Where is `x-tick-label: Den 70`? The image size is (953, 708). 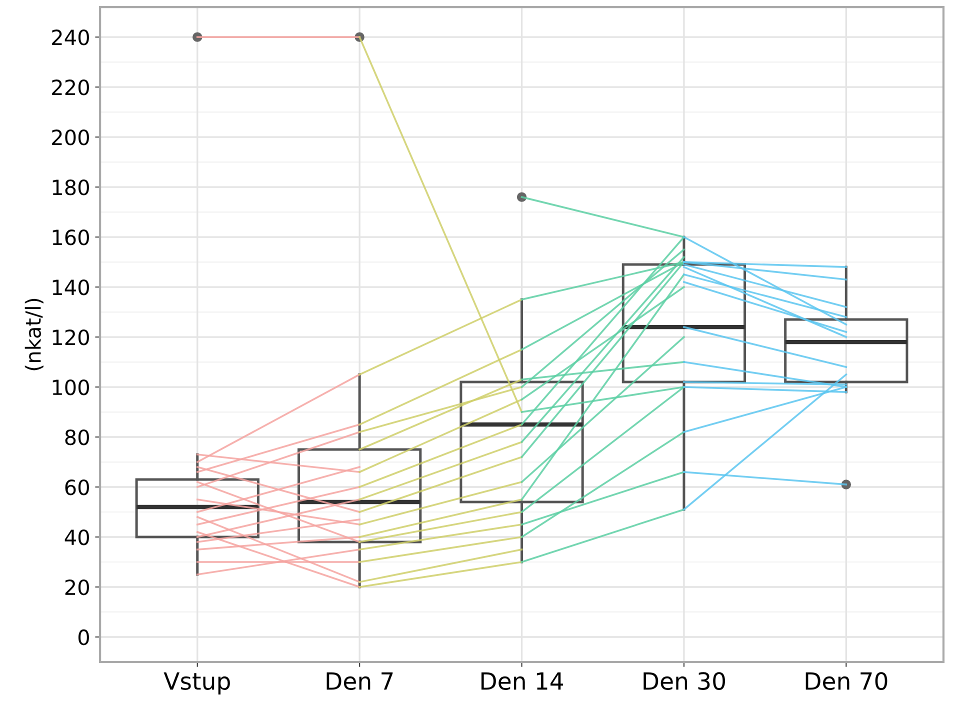
x-tick-label: Den 70 is located at coordinates (847, 681).